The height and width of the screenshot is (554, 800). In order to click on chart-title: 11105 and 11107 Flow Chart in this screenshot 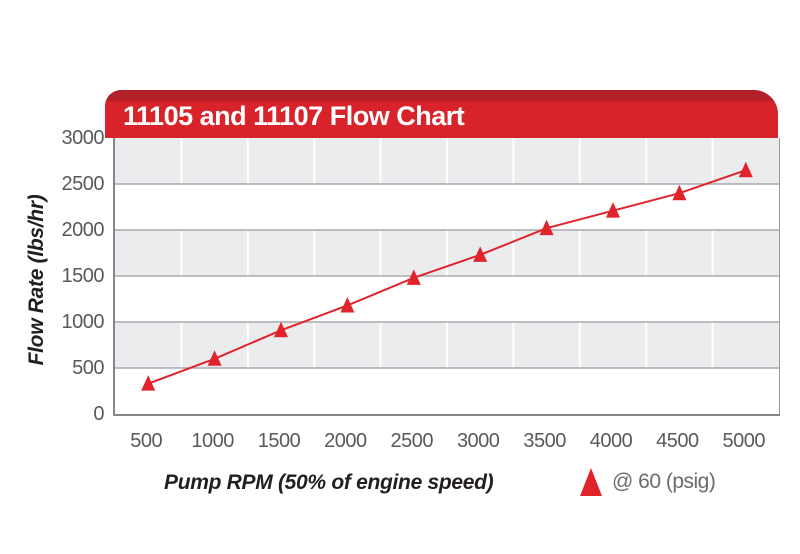, I will do `click(294, 115)`.